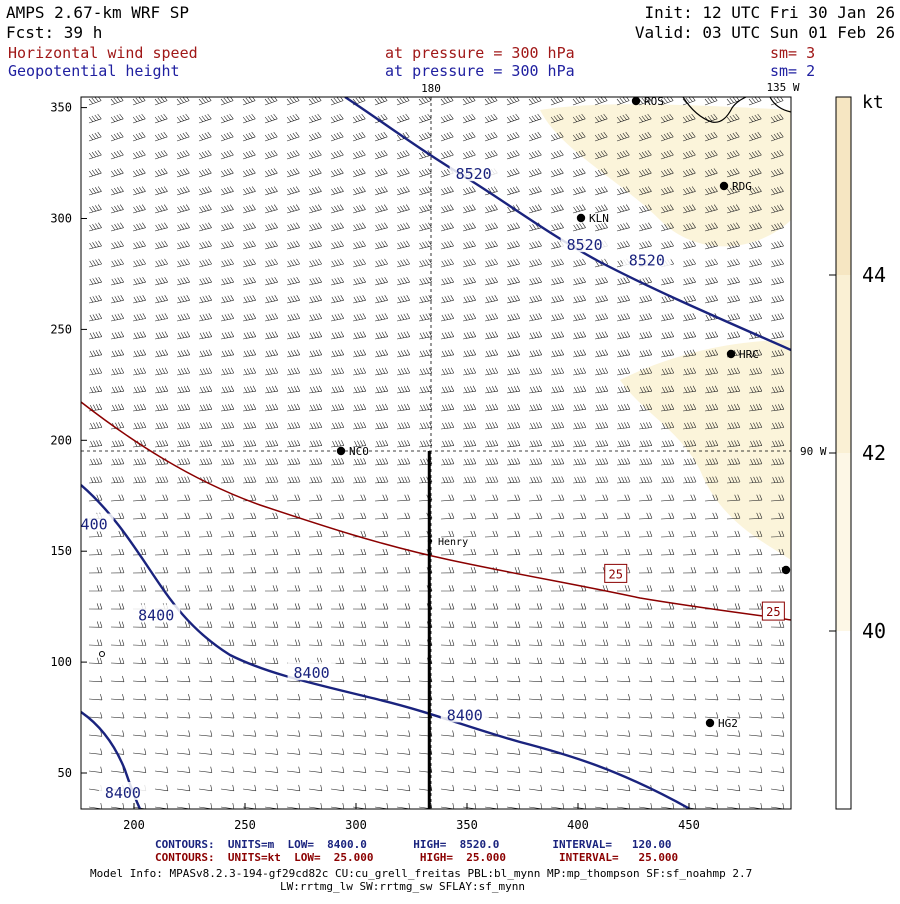 Image resolution: width=900 pixels, height=904 pixels. Describe the element at coordinates (102, 654) in the screenshot. I see `point-marker` at that location.